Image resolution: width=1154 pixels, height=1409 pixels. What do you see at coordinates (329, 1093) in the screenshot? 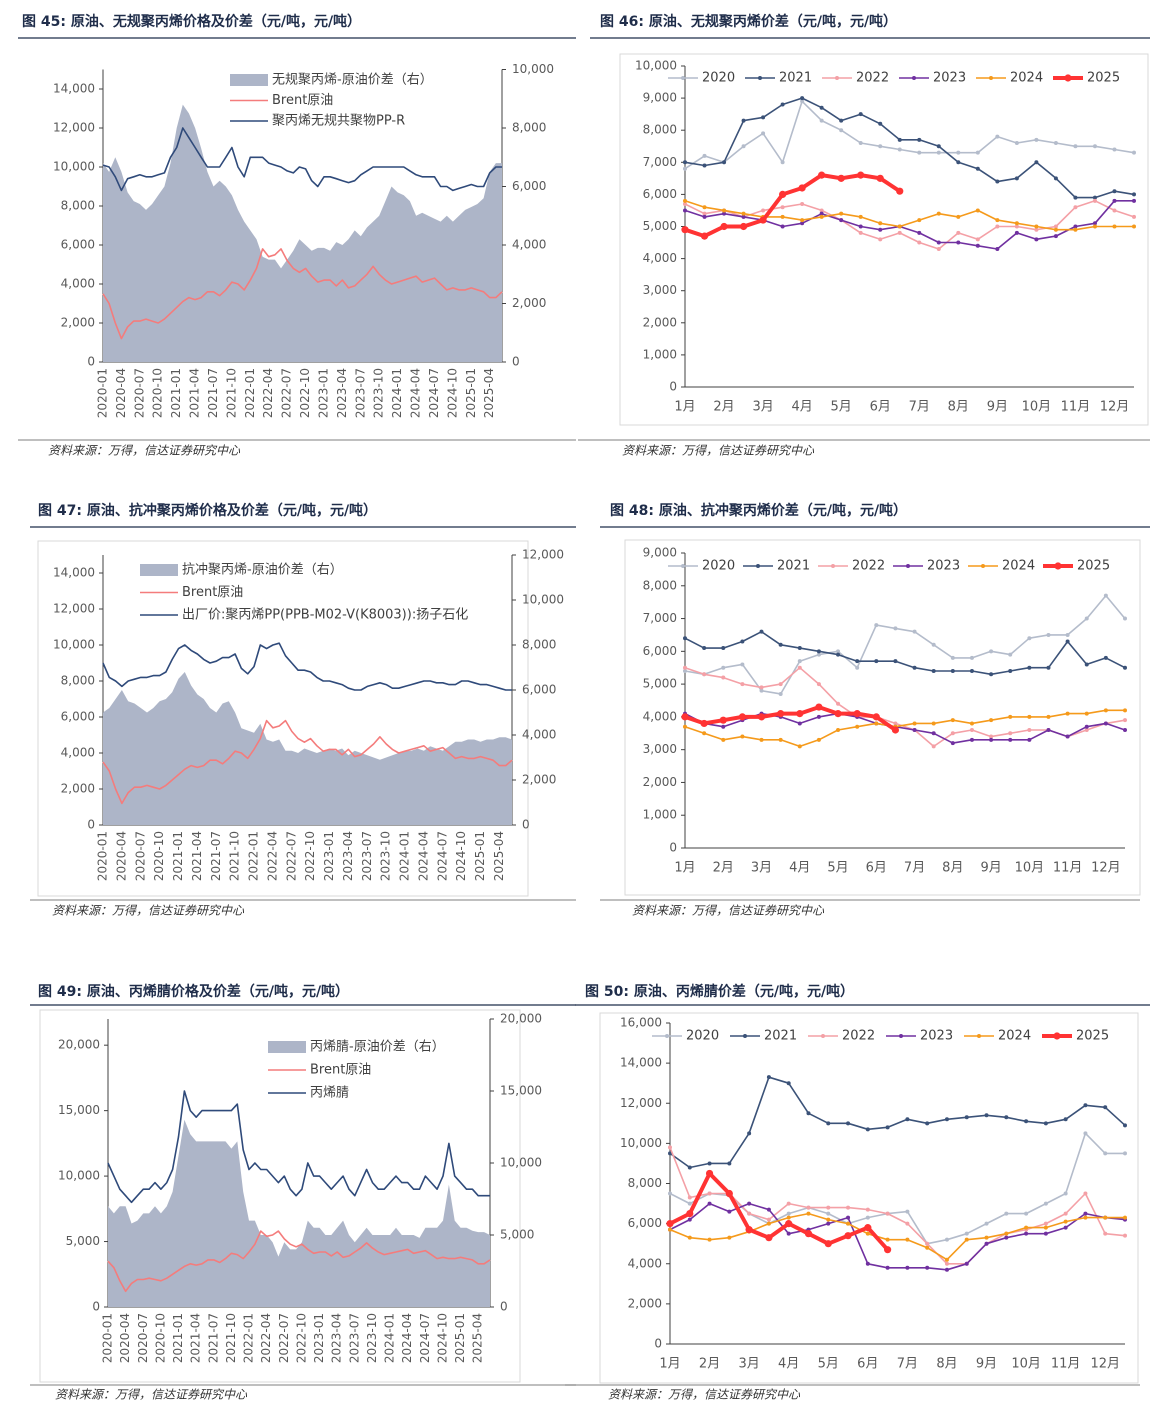
I see `legend-label: 丙烯腈` at bounding box center [329, 1093].